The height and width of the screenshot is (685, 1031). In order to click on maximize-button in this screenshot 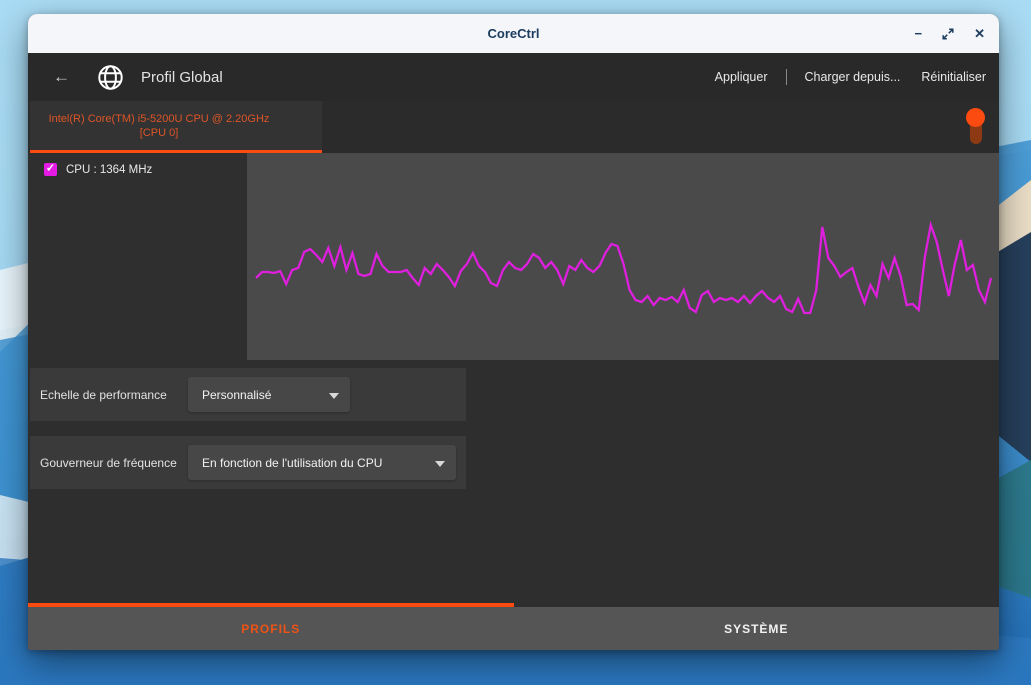, I will do `click(948, 33)`.